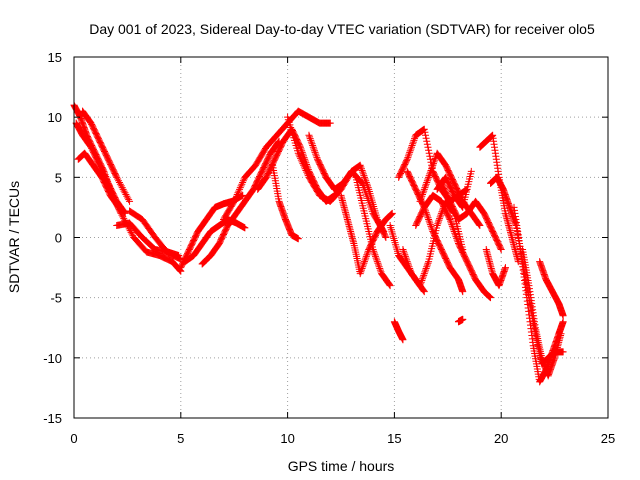  What do you see at coordinates (608, 438) in the screenshot?
I see `x-tick-label: 25` at bounding box center [608, 438].